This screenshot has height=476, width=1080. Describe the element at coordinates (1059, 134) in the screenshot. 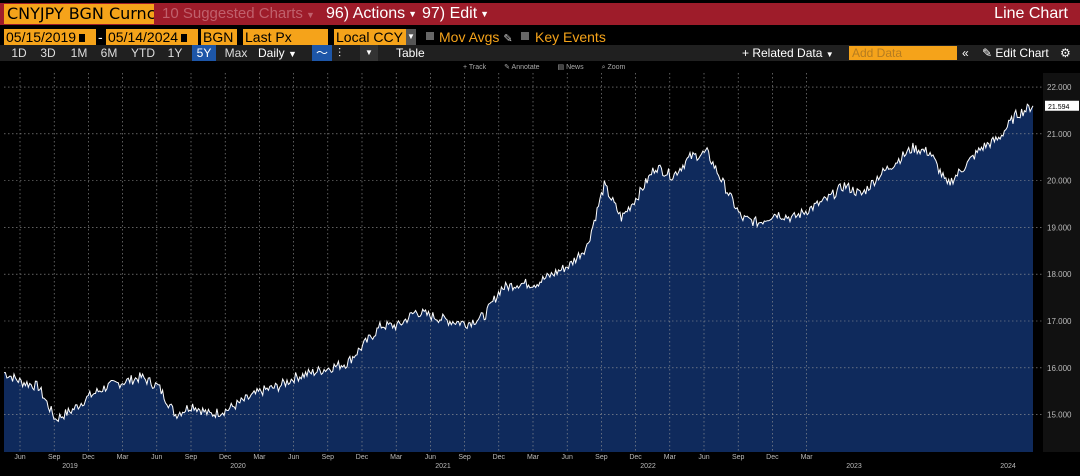

I see `y-tick-label: 21.000` at that location.